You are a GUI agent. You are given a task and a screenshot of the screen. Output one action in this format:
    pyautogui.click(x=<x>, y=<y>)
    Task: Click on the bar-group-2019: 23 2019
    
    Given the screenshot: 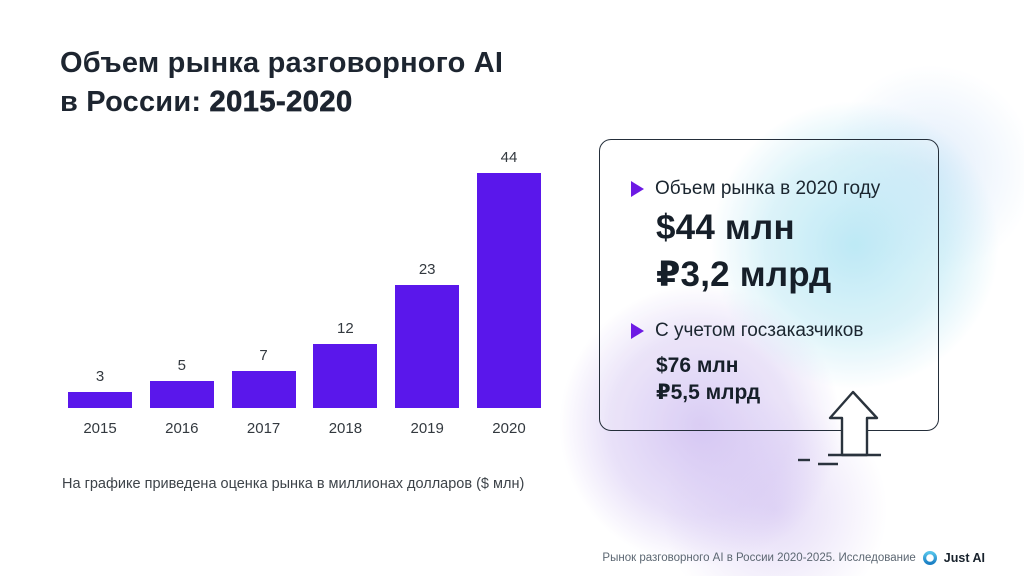 What is the action you would take?
    pyautogui.click(x=427, y=349)
    